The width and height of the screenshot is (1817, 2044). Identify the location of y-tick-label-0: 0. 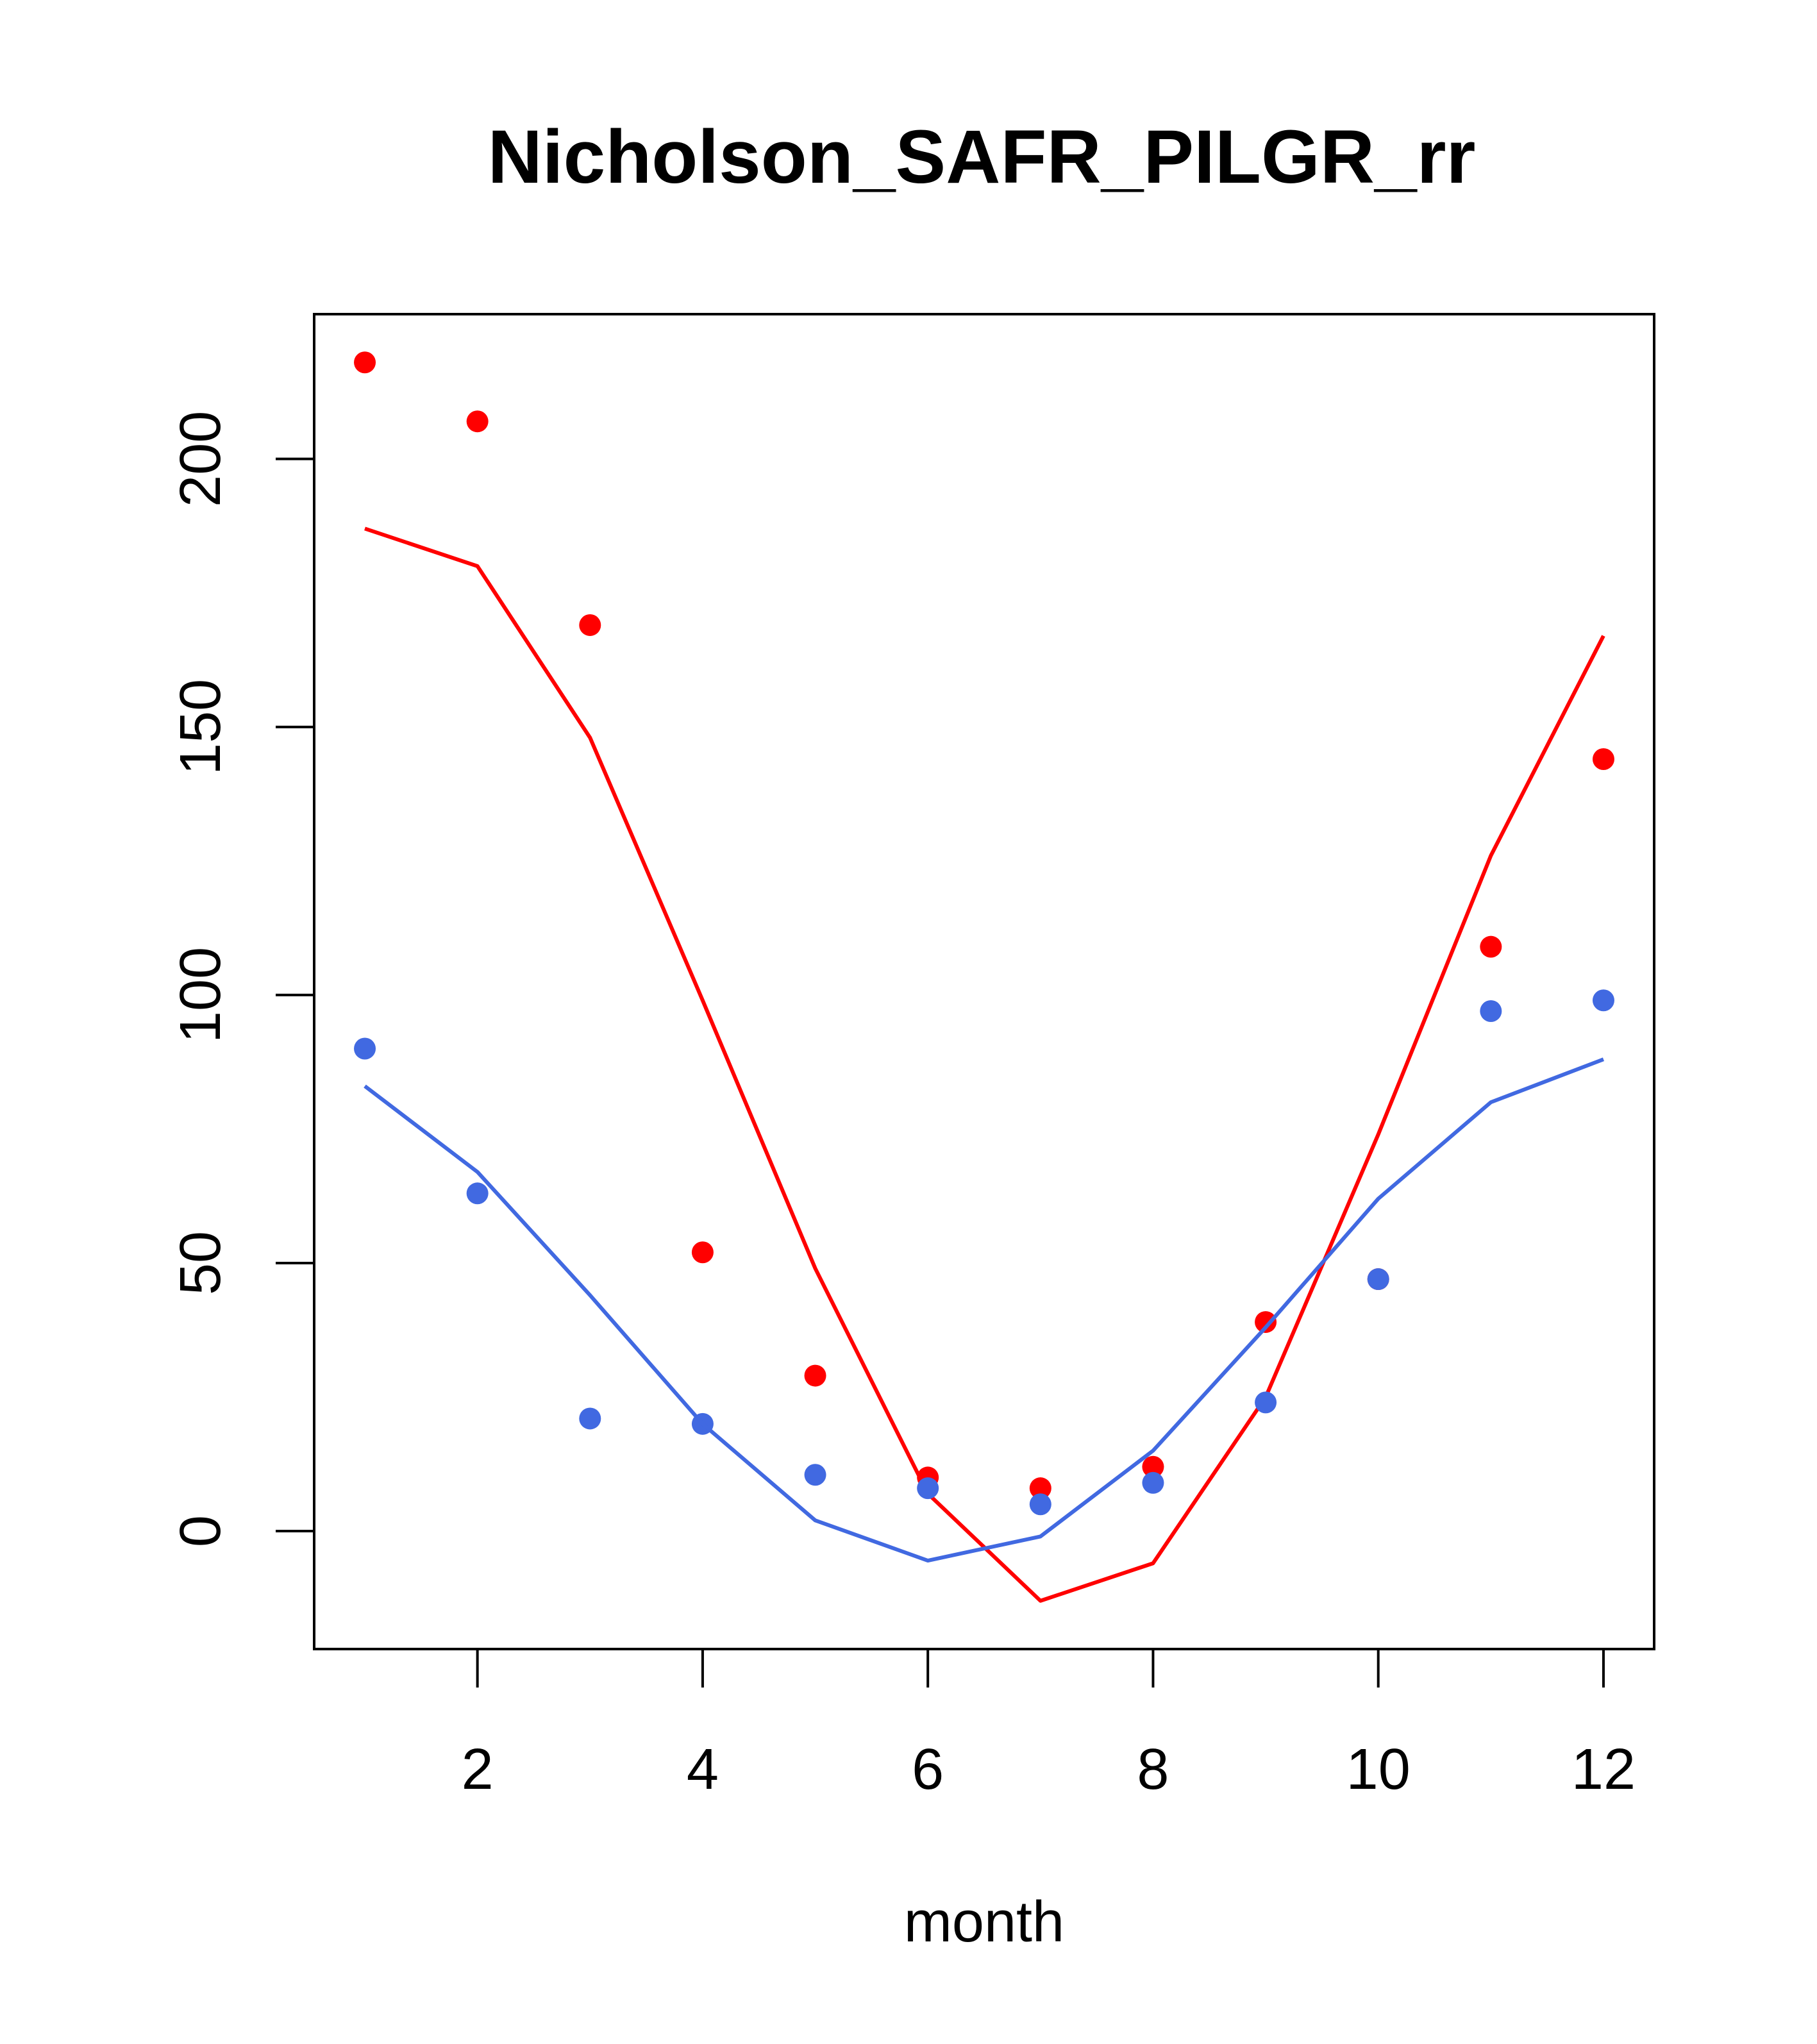
(201, 1531).